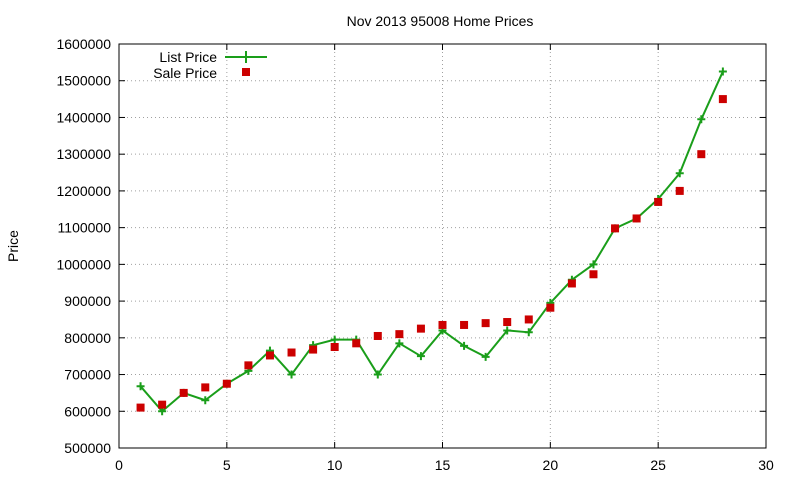  What do you see at coordinates (227, 465) in the screenshot?
I see `x-tick-label: 5` at bounding box center [227, 465].